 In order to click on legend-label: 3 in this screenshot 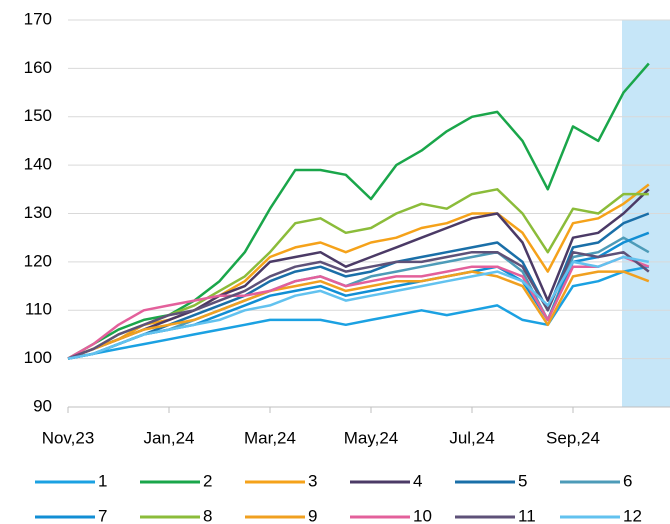, I will do `click(312, 480)`.